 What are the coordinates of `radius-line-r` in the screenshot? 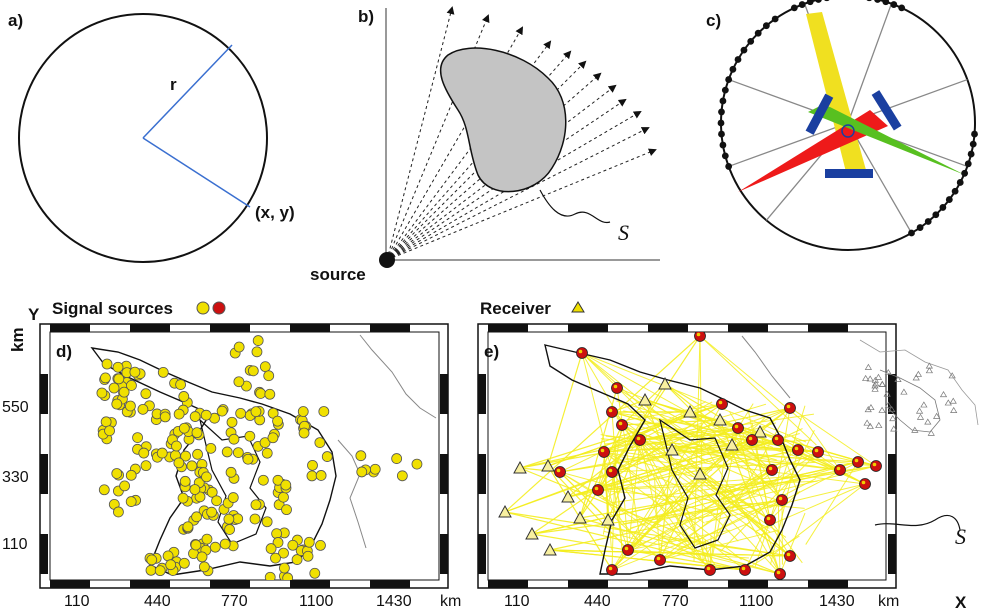 It's located at (187, 91).